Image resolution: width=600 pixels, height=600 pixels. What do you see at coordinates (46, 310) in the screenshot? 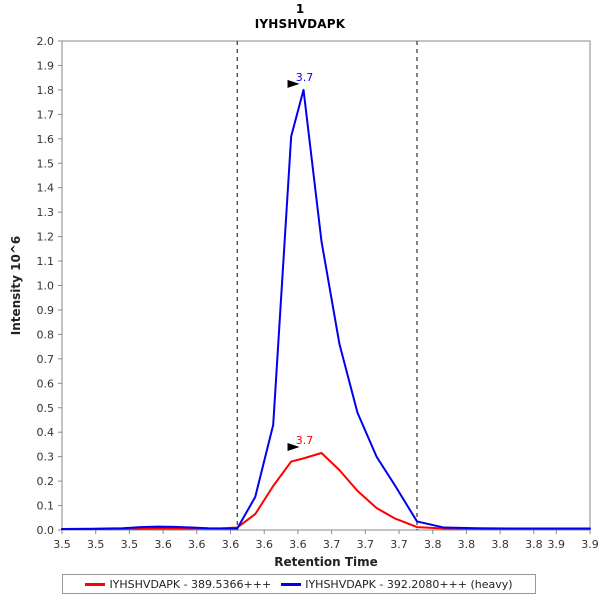
I see `y-axis-tick-label: 0.9` at bounding box center [46, 310].